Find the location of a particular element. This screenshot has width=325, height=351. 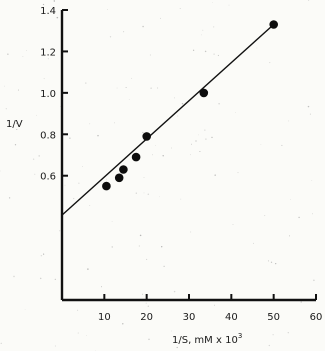

y-tick-label: 0.6 is located at coordinates (48, 177).